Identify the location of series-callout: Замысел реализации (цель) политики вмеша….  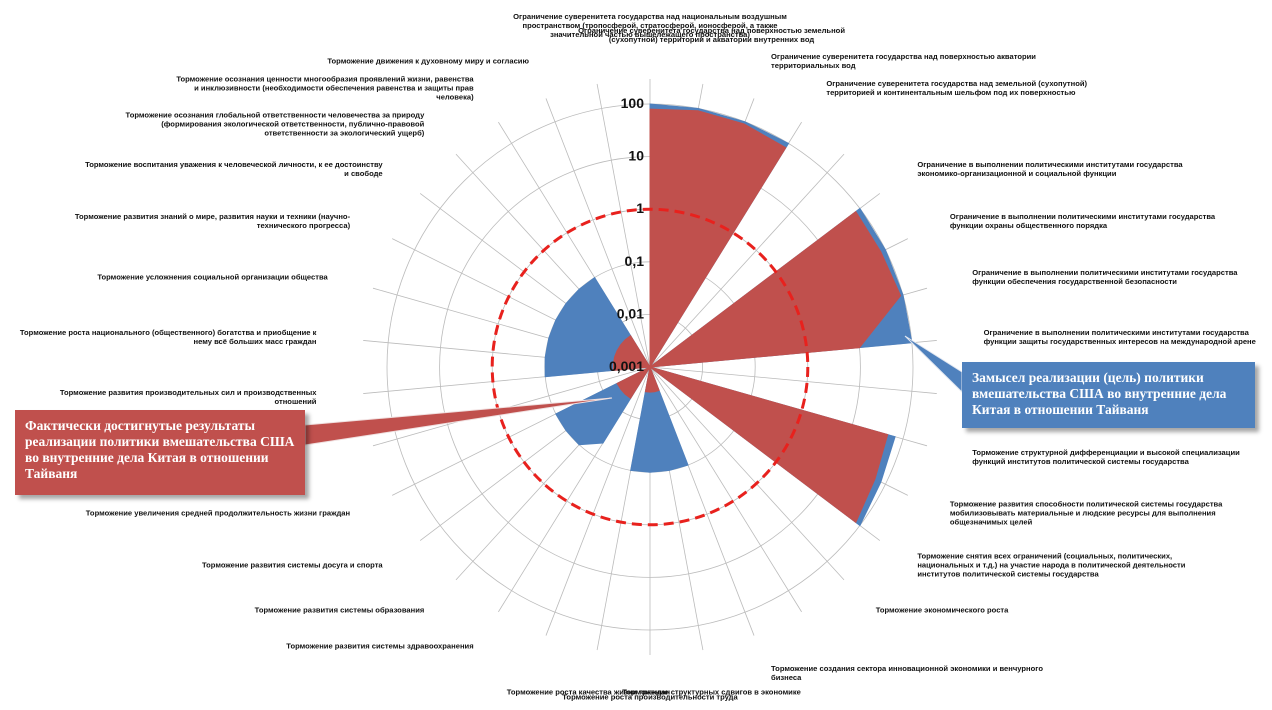
(1108, 395).